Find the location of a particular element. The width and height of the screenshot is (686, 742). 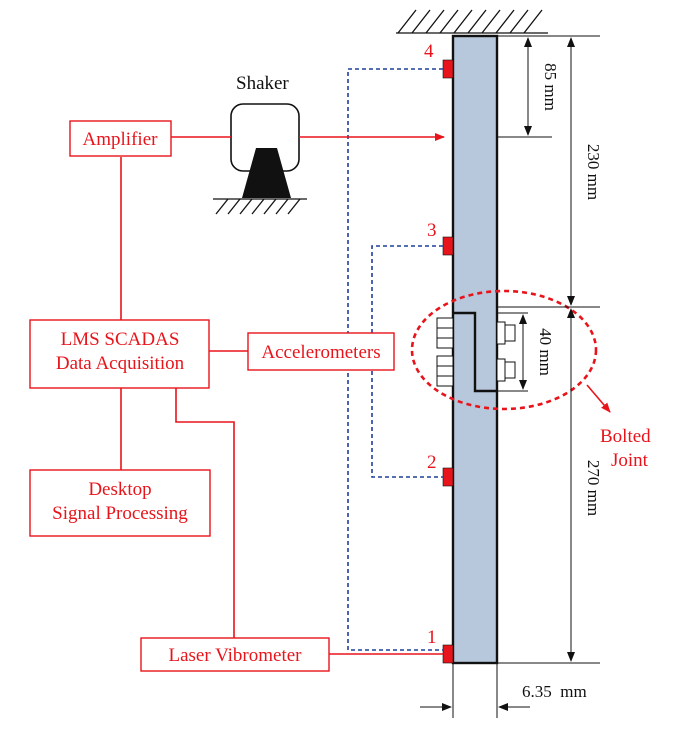

dim-230mm-label: 230 mm is located at coordinates (593, 172).